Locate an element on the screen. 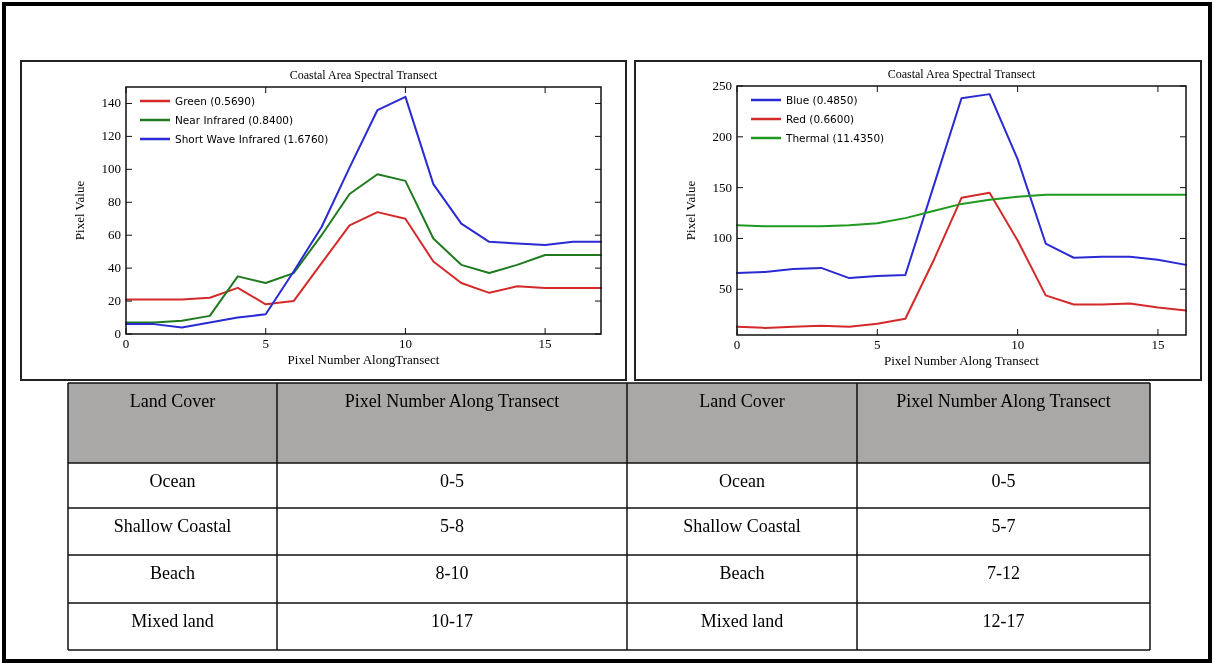  legend-label: Near Infrared (0.8400) is located at coordinates (234, 120).